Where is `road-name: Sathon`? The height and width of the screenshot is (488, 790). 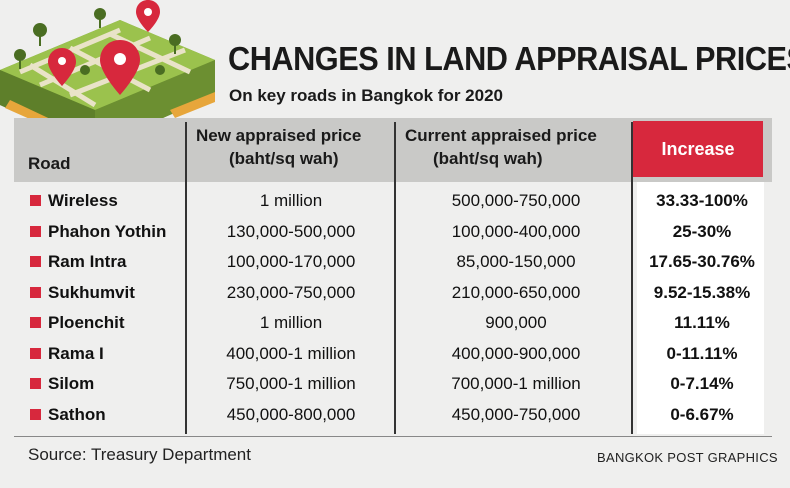
road-name: Sathon is located at coordinates (77, 414).